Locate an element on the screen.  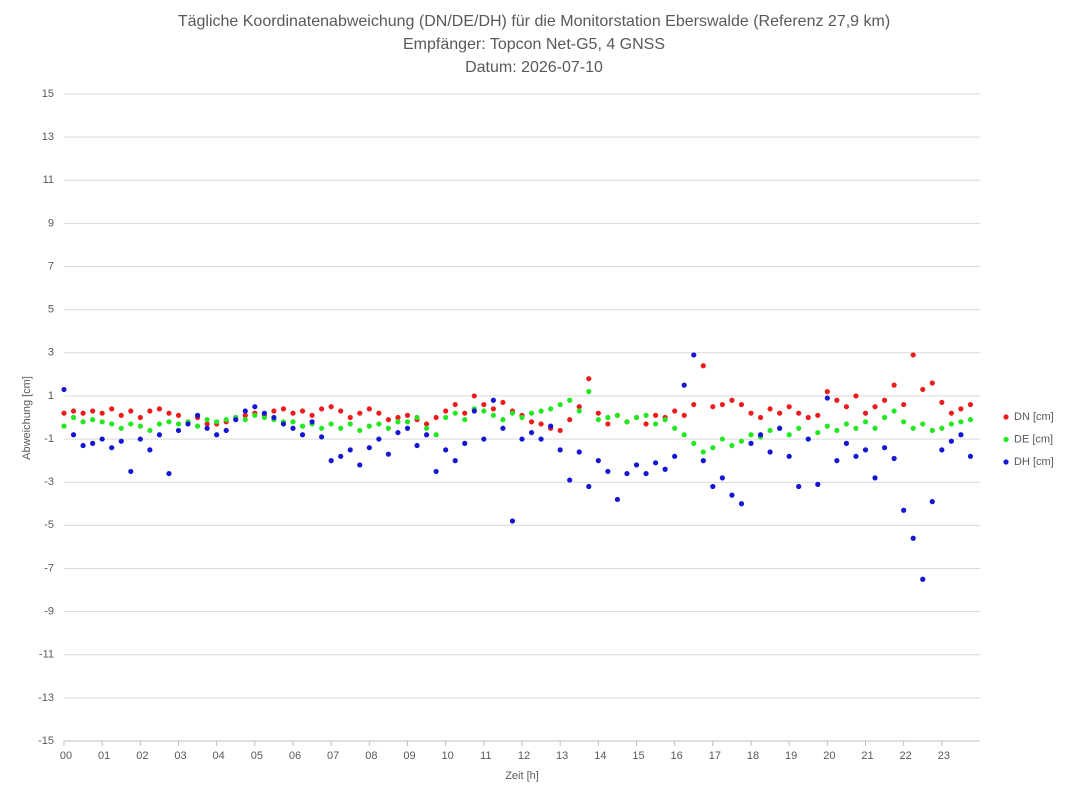
legend-label: DH [cm] is located at coordinates (1034, 462).